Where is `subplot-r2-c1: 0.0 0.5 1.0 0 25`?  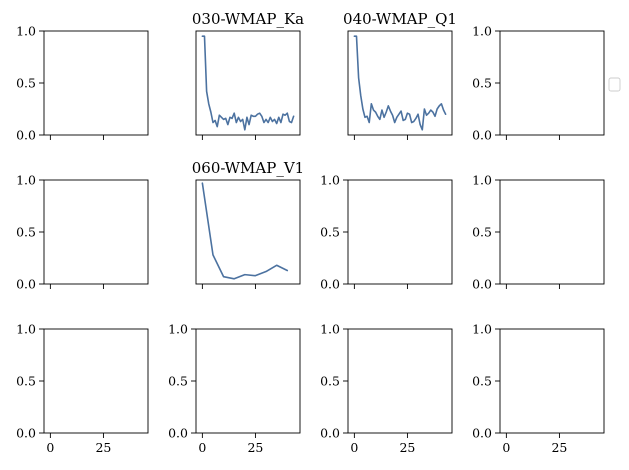
subplot-r2-c1: 0.0 0.5 1.0 0 25 is located at coordinates (234, 388).